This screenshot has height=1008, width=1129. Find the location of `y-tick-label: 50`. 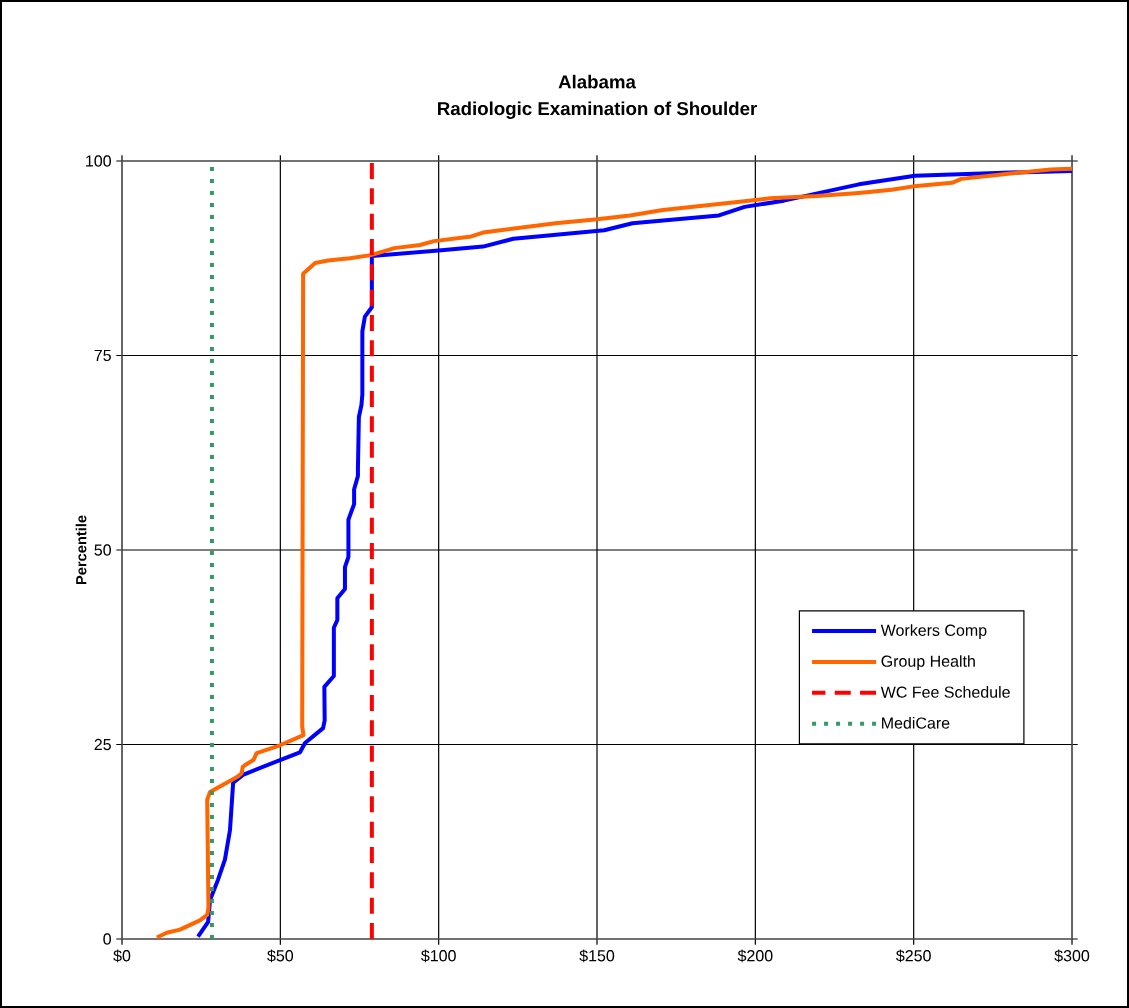

y-tick-label: 50 is located at coordinates (102, 550).